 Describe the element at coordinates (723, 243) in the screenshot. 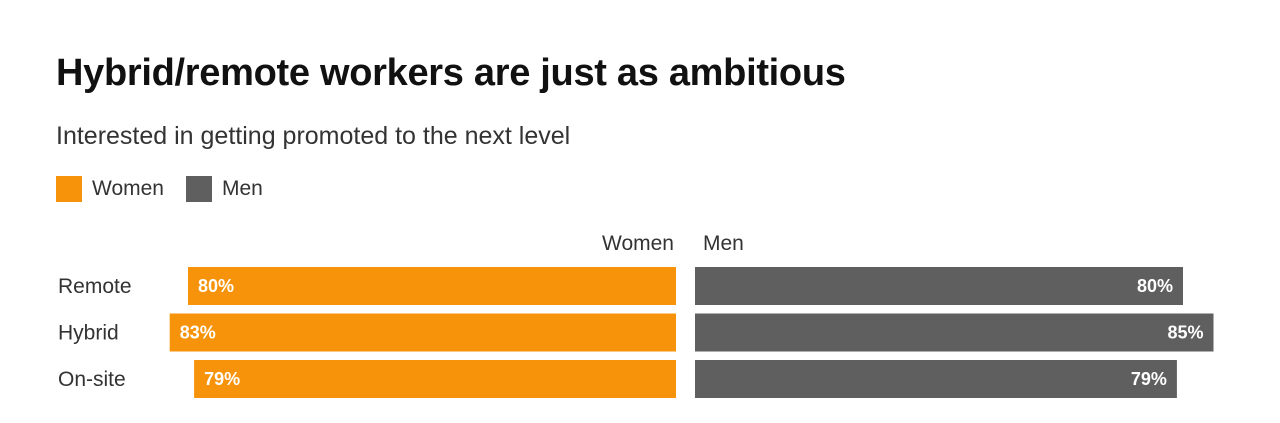

I see `column-header-men: Men` at that location.